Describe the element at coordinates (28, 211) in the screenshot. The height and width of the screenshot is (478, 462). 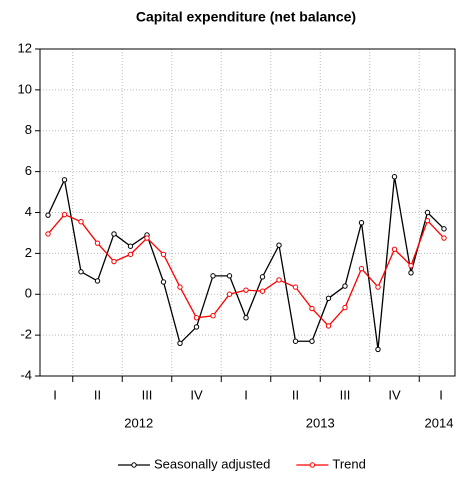
I see `y-tick-label: 4` at that location.